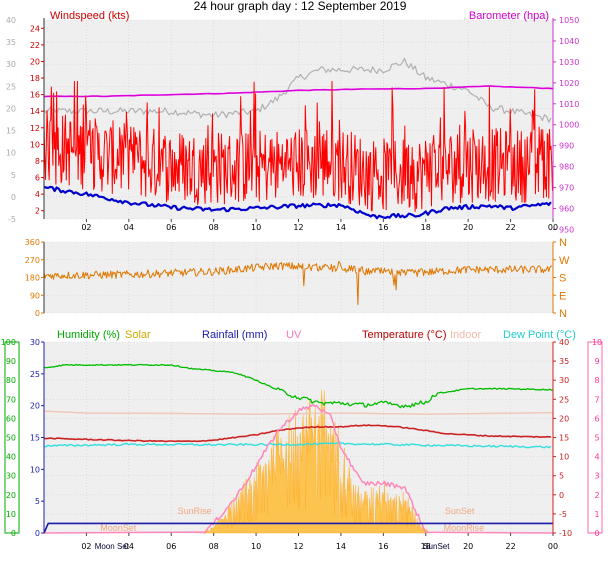  What do you see at coordinates (569, 62) in the screenshot?
I see `panel1-right-tick-label: 1030` at bounding box center [569, 62].